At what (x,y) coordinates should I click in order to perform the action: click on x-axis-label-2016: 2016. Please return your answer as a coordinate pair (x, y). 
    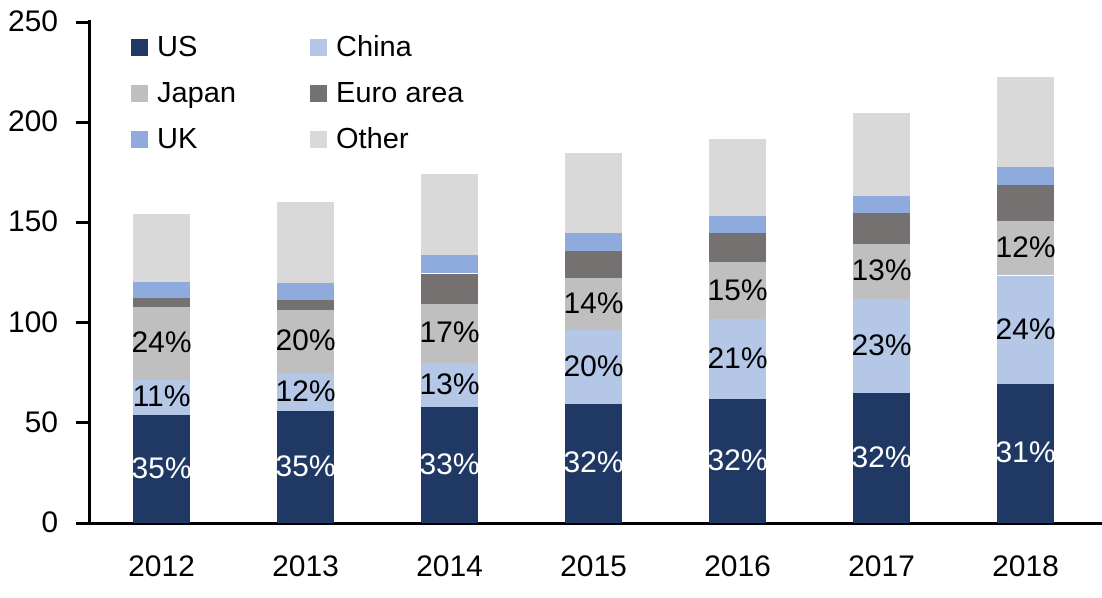
    Looking at the image, I should click on (737, 566).